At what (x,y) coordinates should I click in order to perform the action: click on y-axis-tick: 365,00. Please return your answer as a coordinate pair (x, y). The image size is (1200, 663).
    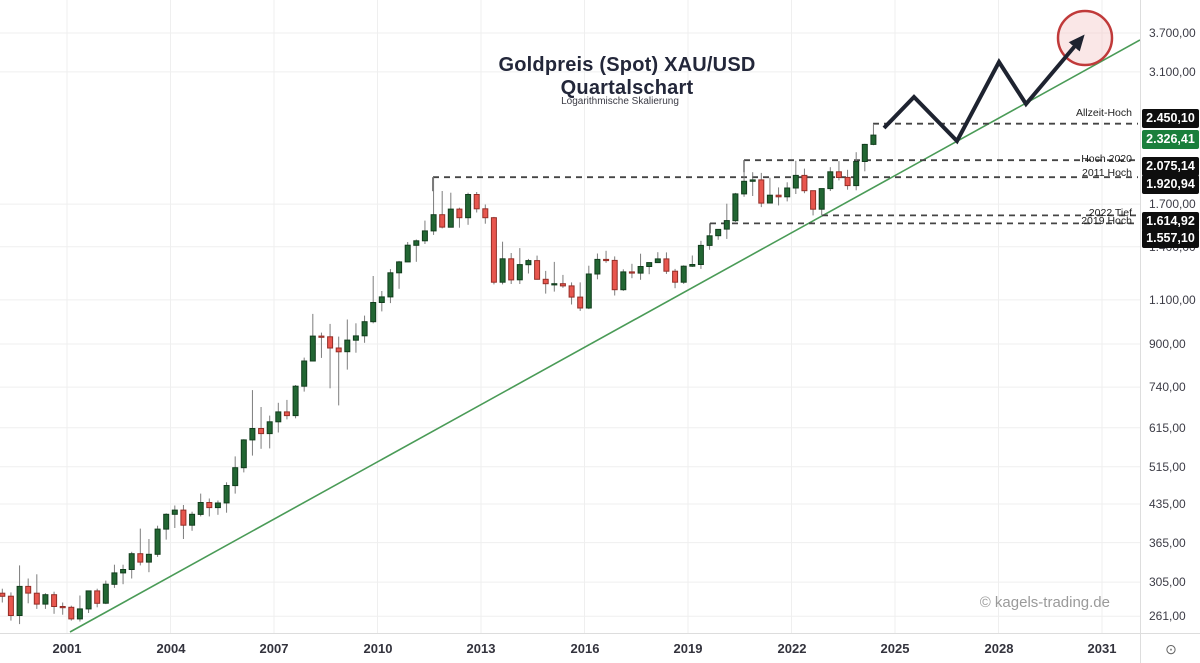
    Looking at the image, I should click on (1167, 543).